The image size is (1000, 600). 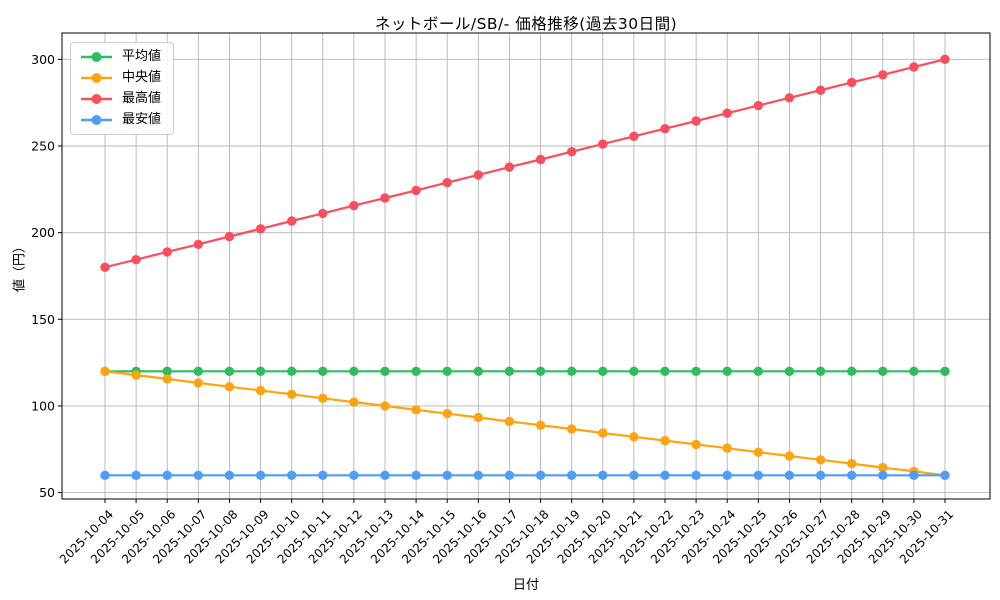 What do you see at coordinates (526, 24) in the screenshot?
I see `chart-title: ネットボール/SB/- 価格推移(過去30日間)` at bounding box center [526, 24].